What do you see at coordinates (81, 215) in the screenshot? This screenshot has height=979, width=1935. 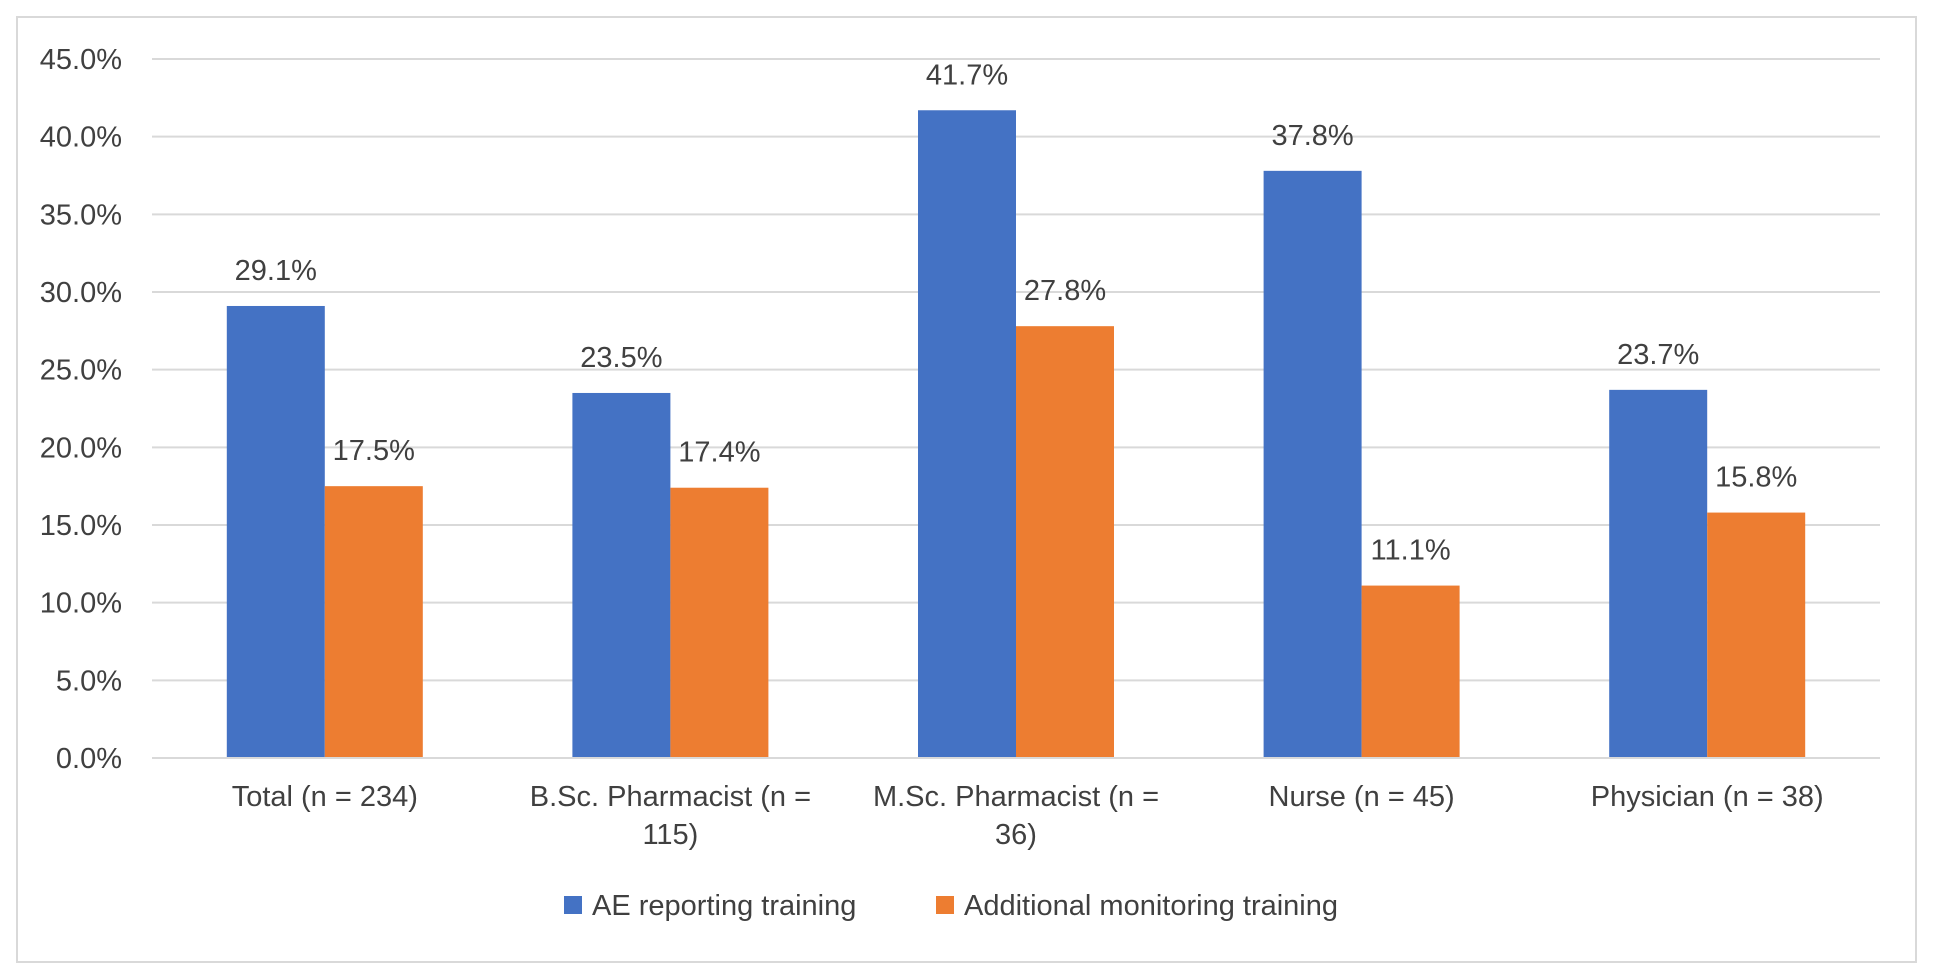 I see `y-tick-label: 35.0%` at bounding box center [81, 215].